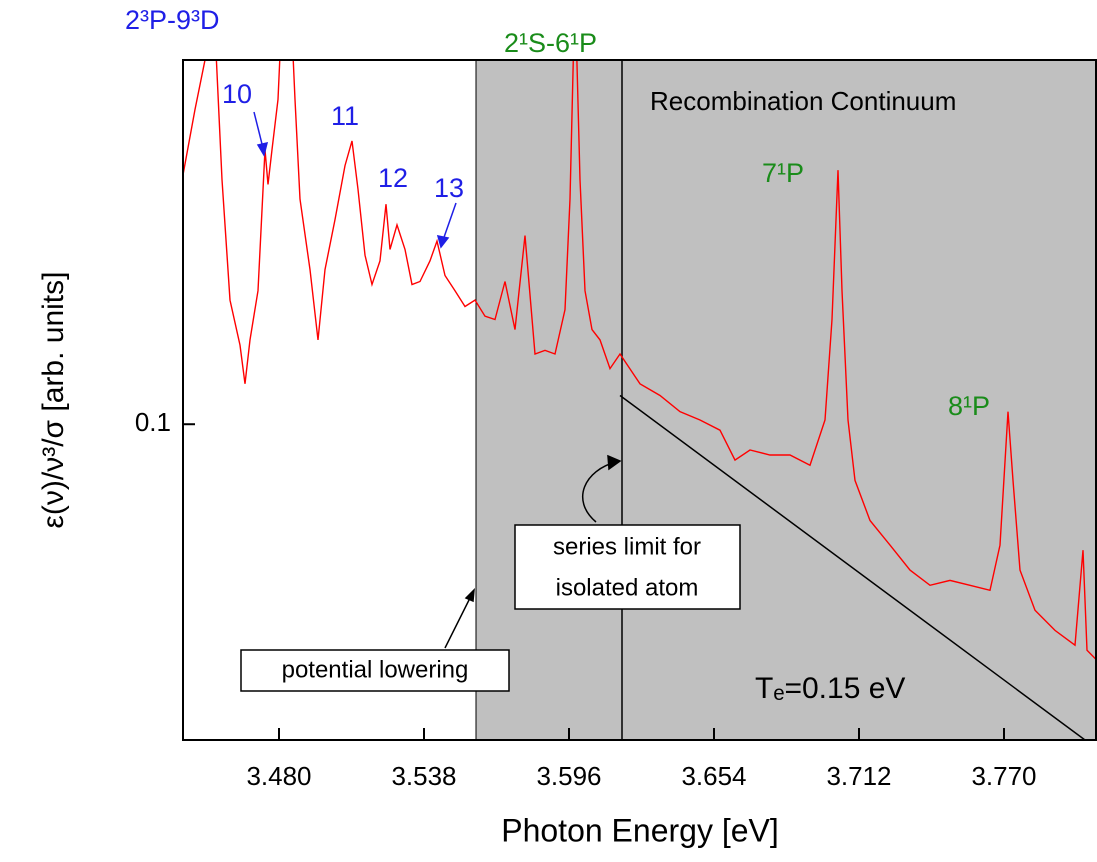 The image size is (1097, 862). Describe the element at coordinates (803, 101) in the screenshot. I see `annotation: Recombination Continuum` at that location.